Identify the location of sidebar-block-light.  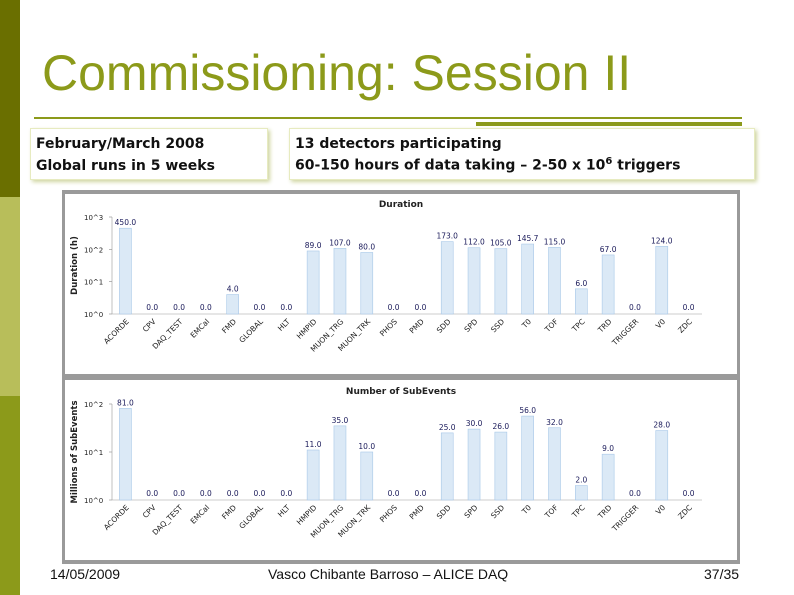
(10, 296).